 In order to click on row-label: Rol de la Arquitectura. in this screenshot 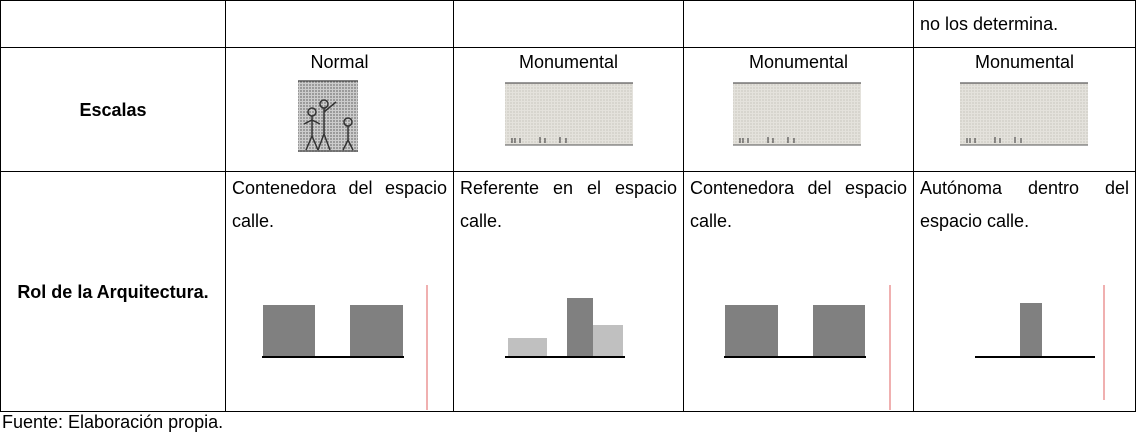, I will do `click(113, 291)`.